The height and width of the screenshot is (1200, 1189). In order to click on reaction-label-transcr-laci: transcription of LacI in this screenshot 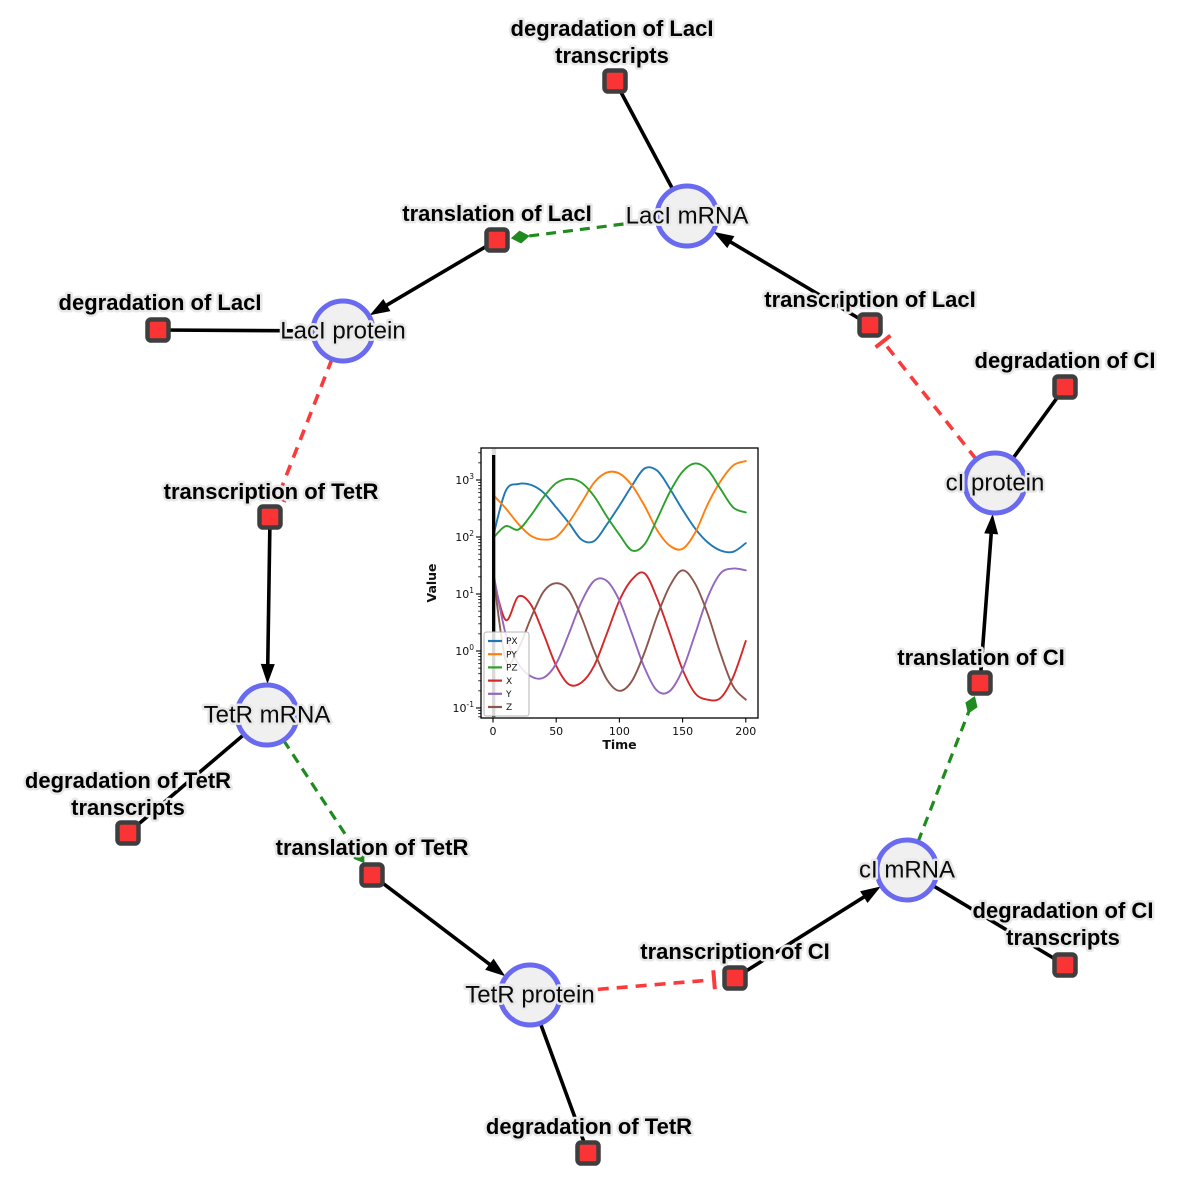, I will do `click(869, 299)`.